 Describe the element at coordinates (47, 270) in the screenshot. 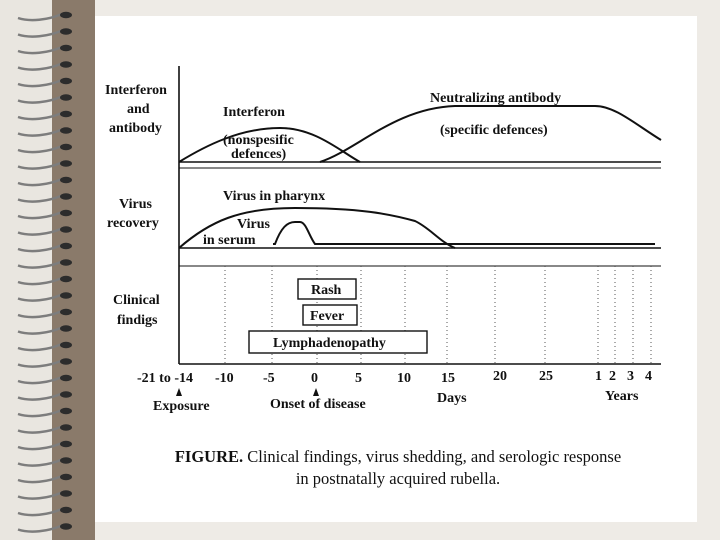

I see `notebook-spiral-binding` at that location.